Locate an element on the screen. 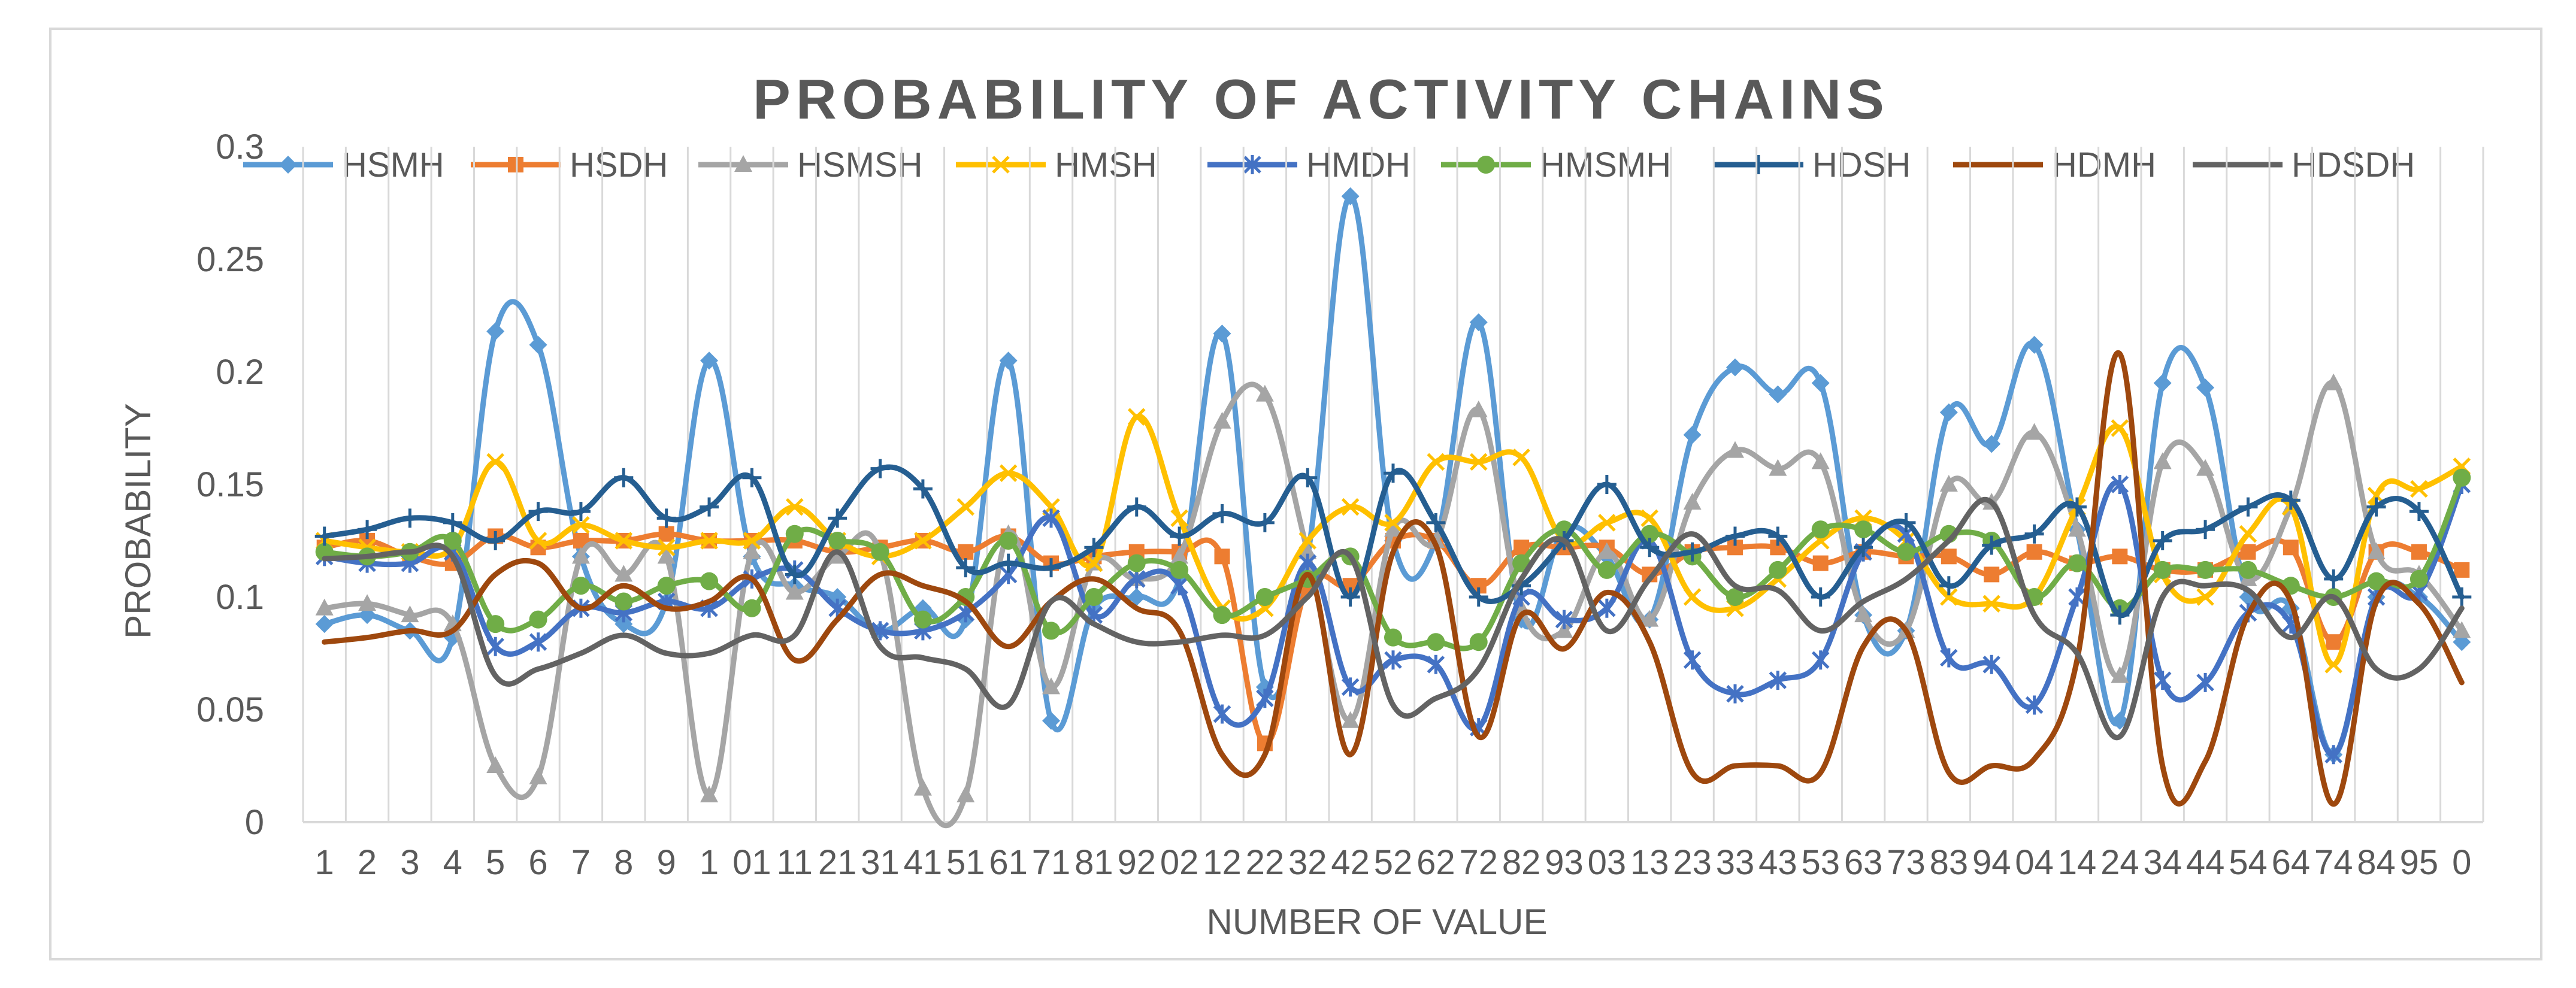 This screenshot has height=988, width=2576. x-tick-label: 42 is located at coordinates (1350, 862).